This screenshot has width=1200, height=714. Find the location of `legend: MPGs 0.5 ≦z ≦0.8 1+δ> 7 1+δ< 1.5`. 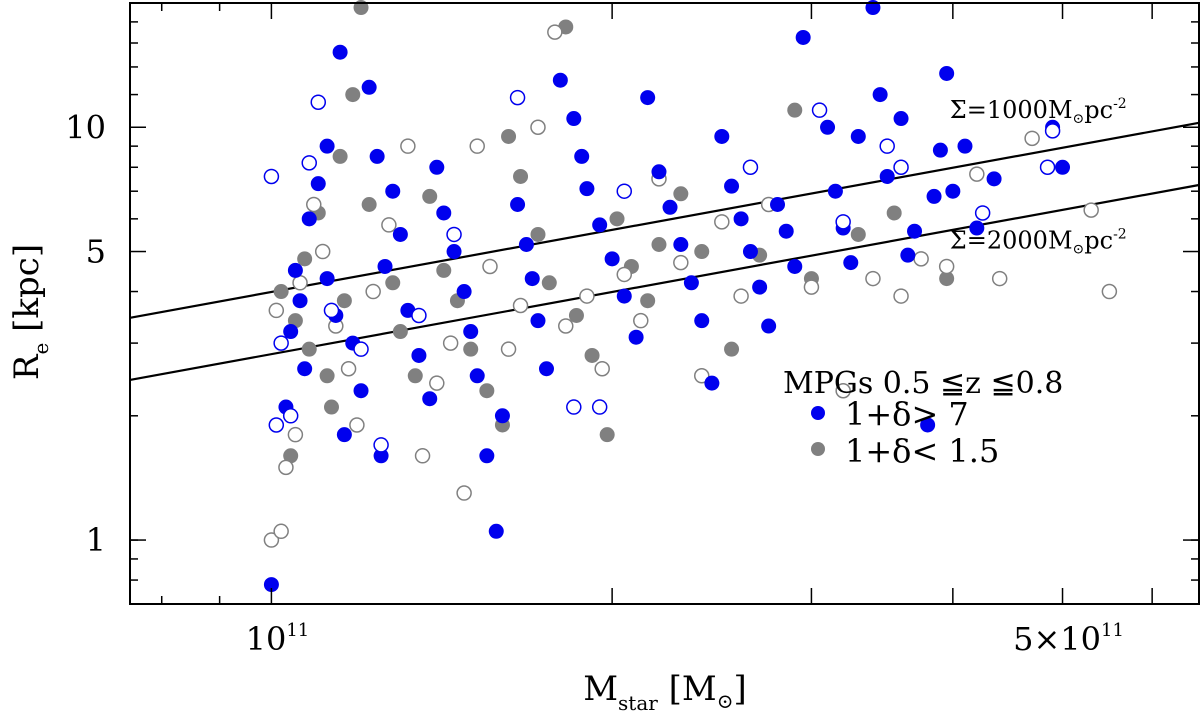

legend: MPGs 0.5 ≦z ≦0.8 1+δ> 7 1+δ< 1.5 is located at coordinates (923, 418).